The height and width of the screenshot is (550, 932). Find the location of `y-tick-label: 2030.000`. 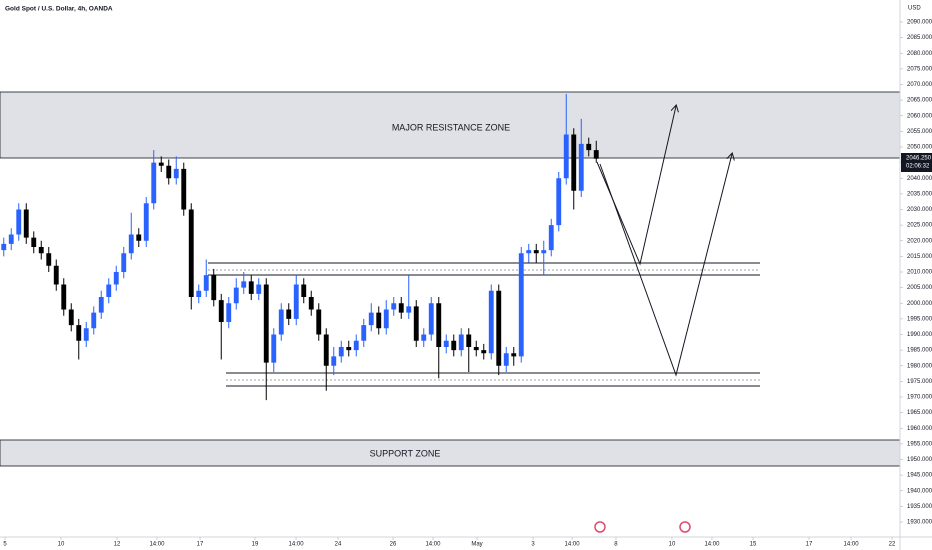

y-tick-label: 2030.000 is located at coordinates (919, 210).